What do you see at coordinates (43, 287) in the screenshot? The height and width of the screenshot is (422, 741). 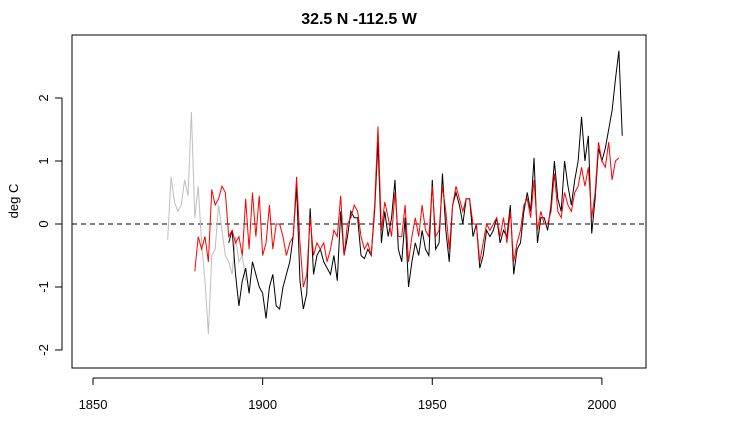 I see `y-tick-label: -1` at bounding box center [43, 287].